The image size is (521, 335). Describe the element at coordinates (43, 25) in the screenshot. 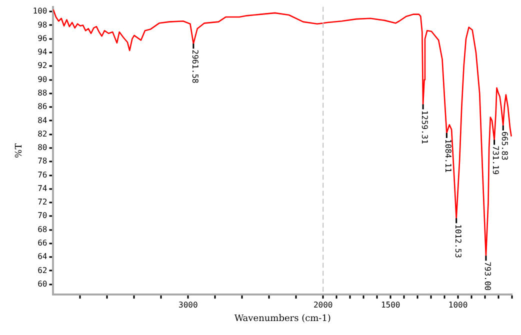

I see `y-tick-label: 98` at that location.